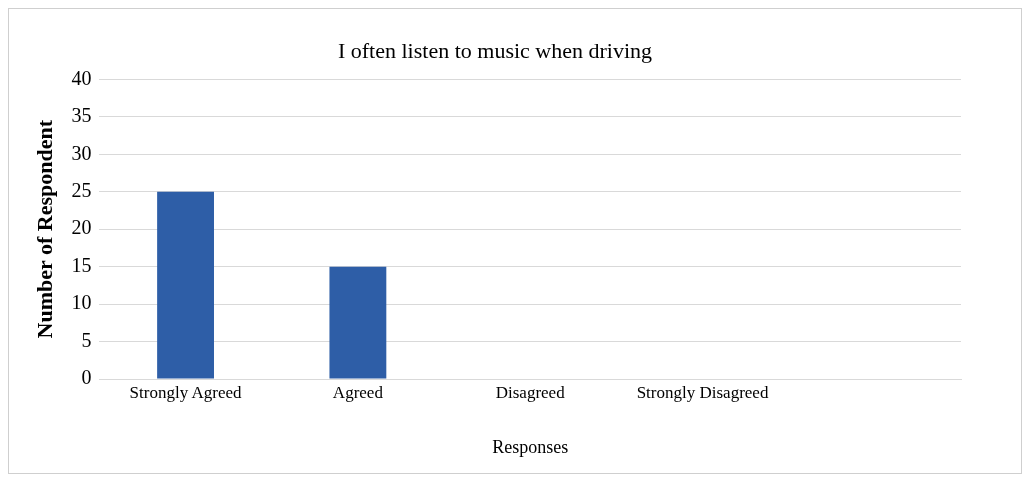 This screenshot has width=1032, height=484. I want to click on y-tick-label: 10, so click(81, 302).